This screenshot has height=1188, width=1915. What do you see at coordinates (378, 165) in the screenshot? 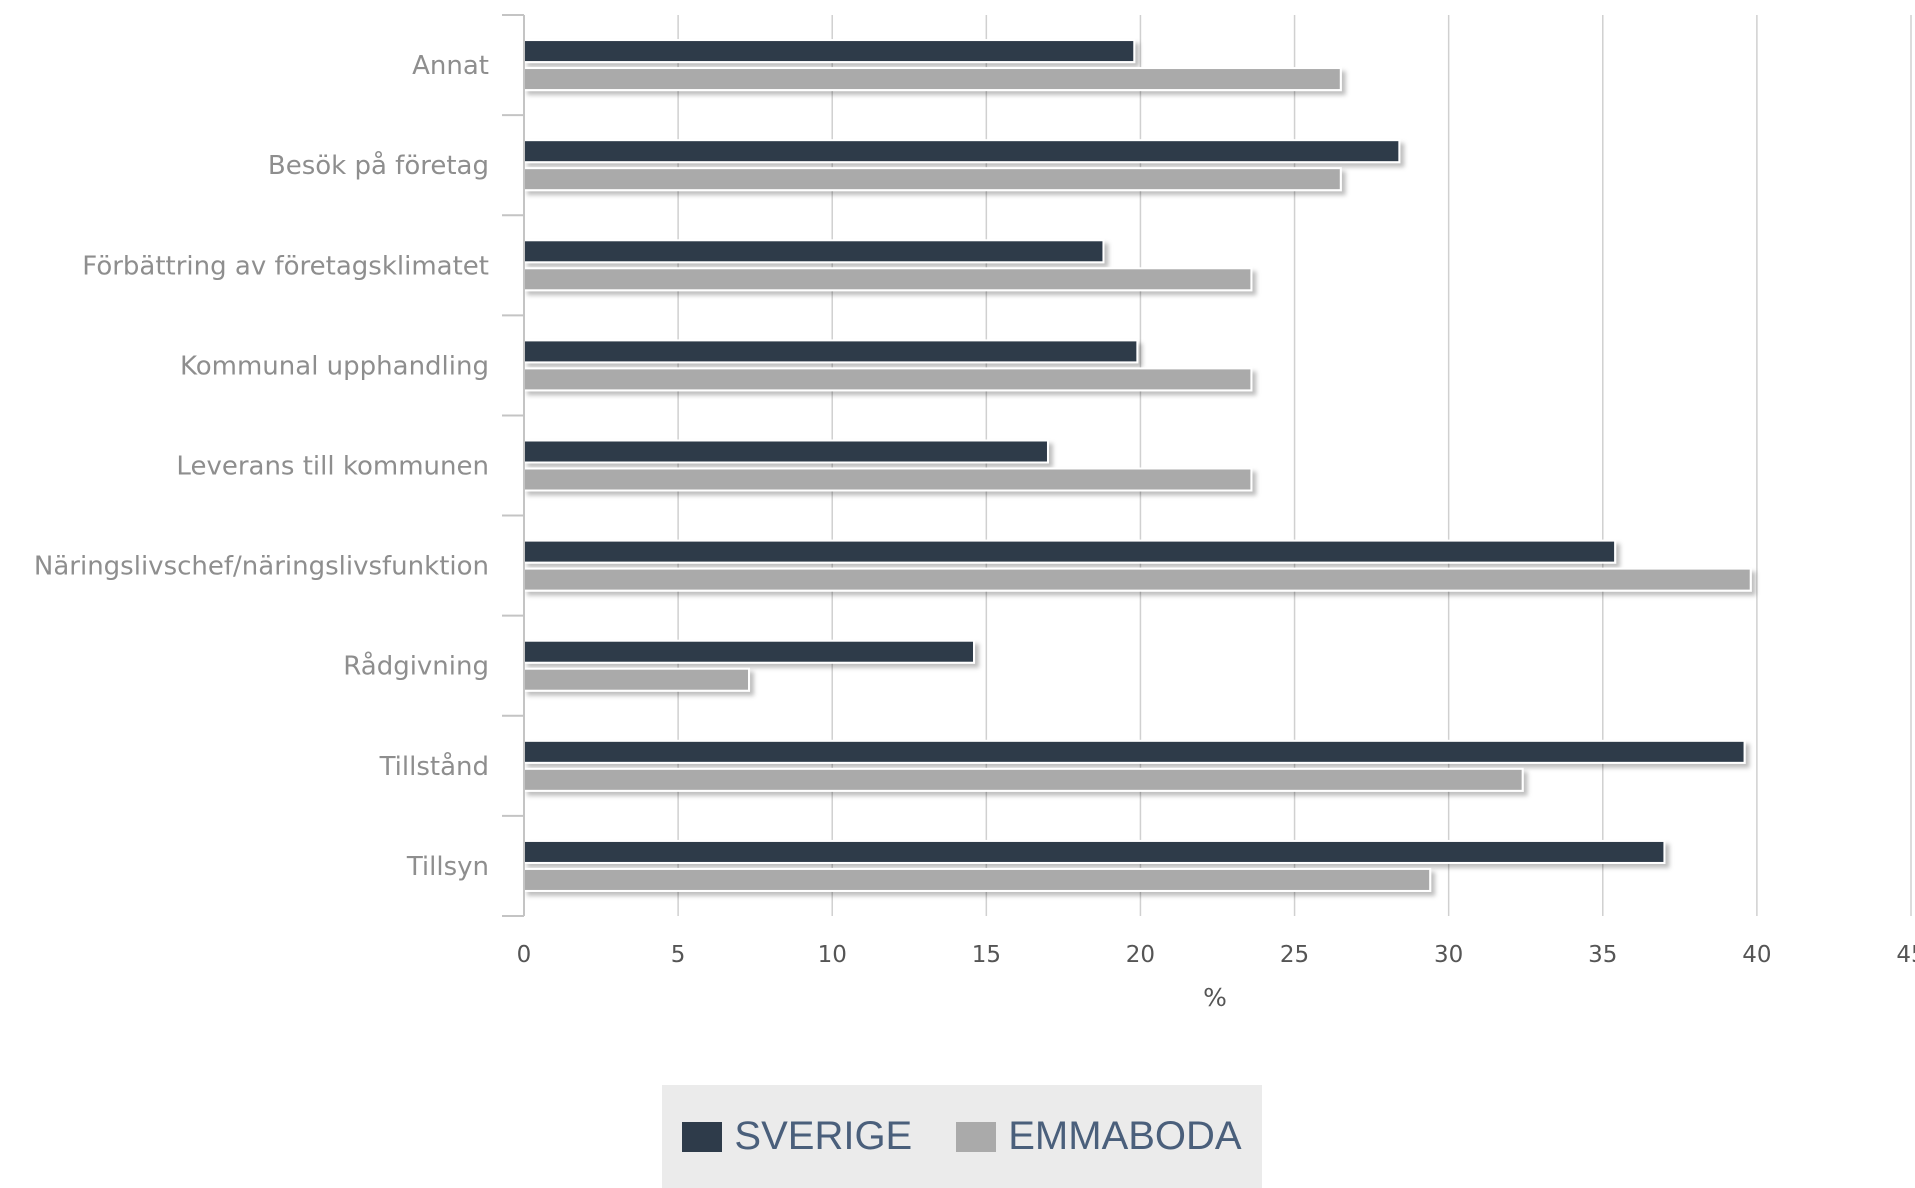
I see `category-label: Besök på företag` at bounding box center [378, 165].